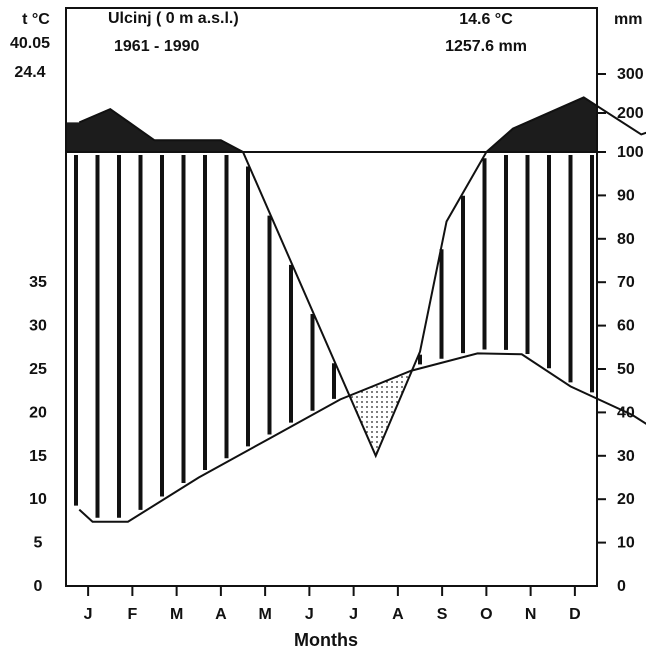 Image resolution: width=646 pixels, height=651 pixels. I want to click on temperature-tick-label: 30, so click(38, 326).